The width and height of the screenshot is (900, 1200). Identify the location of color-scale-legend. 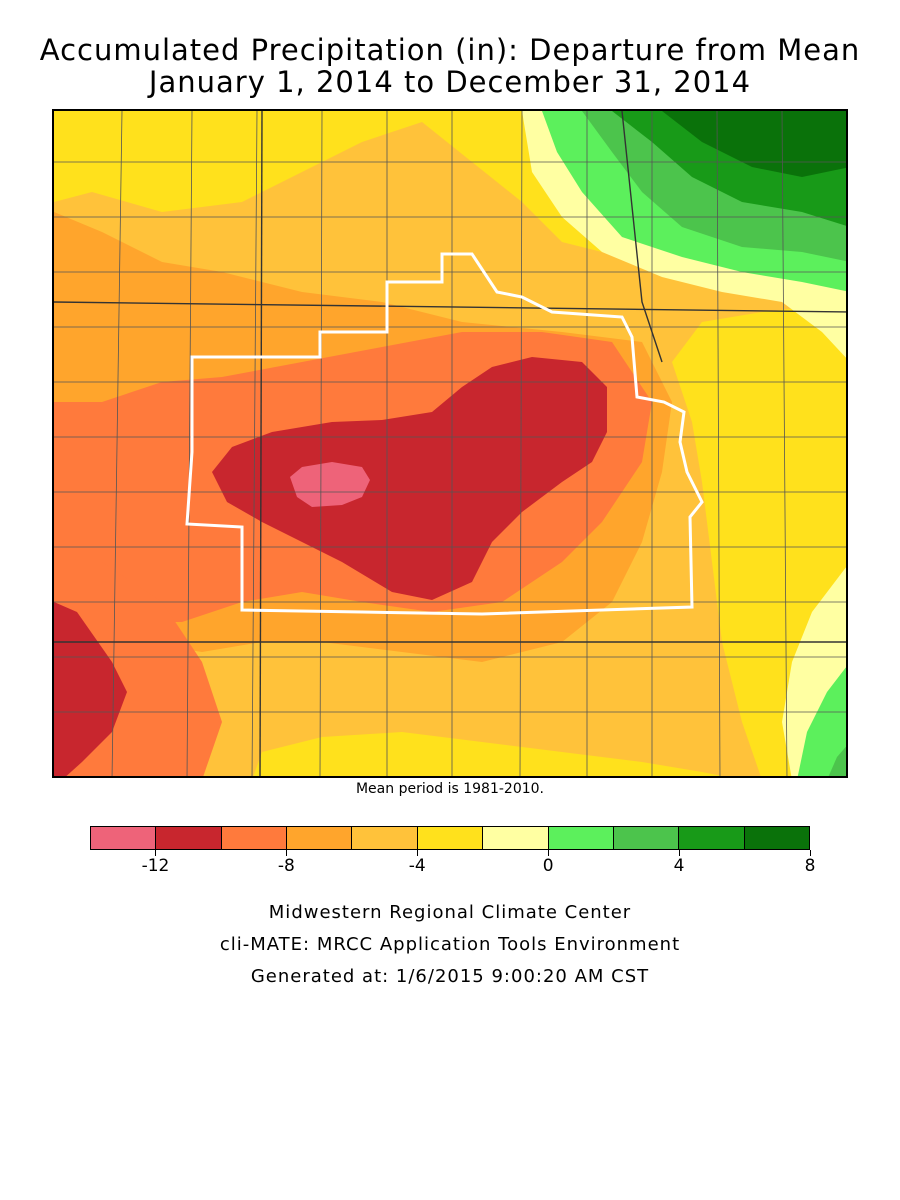
(450, 838).